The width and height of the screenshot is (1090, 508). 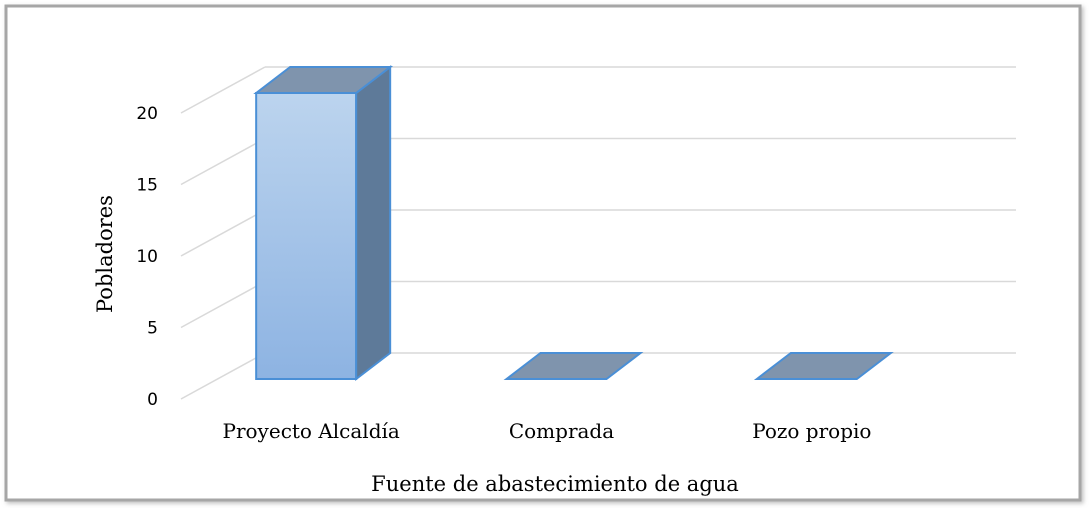 I want to click on y-tick-label: 15, so click(x=147, y=186).